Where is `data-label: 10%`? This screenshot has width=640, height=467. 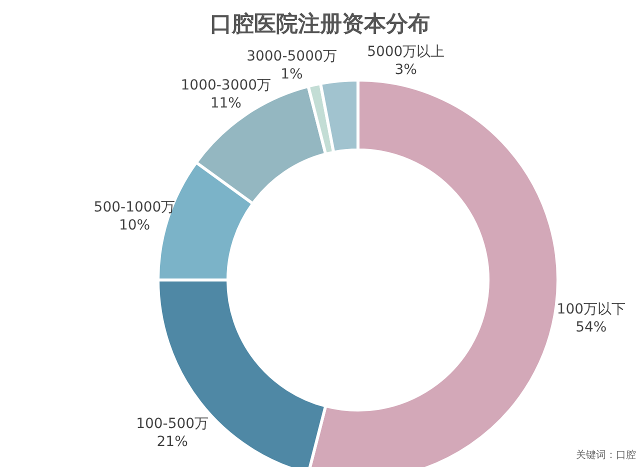
data-label: 10% is located at coordinates (134, 225).